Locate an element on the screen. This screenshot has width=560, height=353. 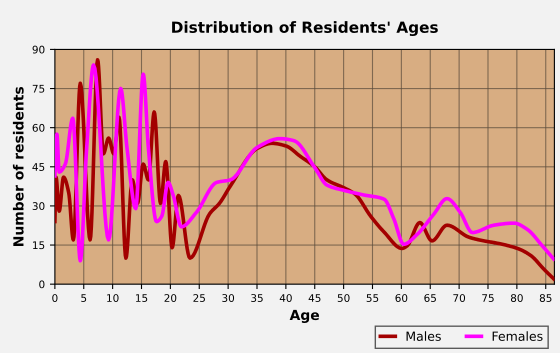
y-axis-title: Number of residents is located at coordinates (18, 166).